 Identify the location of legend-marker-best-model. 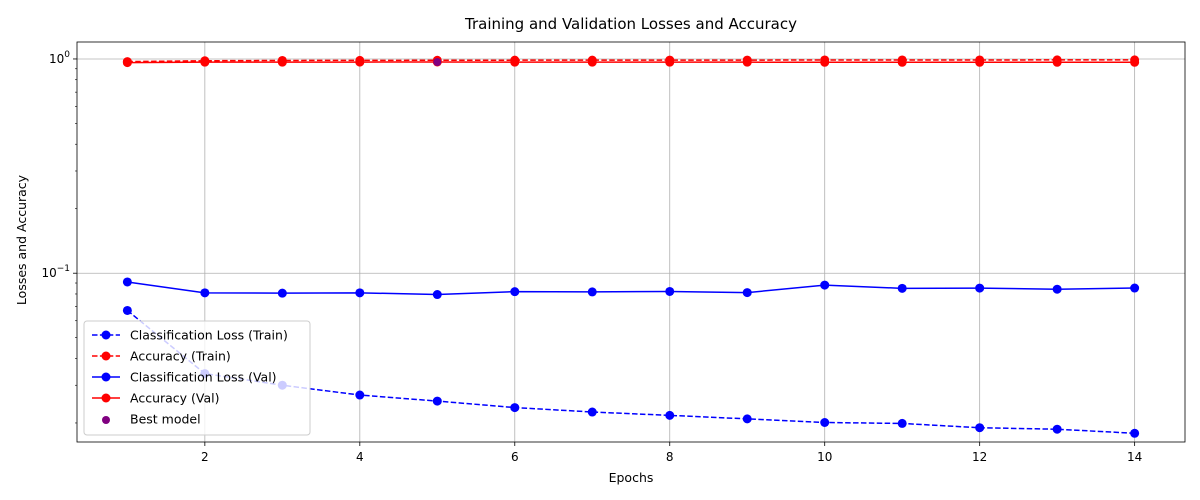
(106, 420).